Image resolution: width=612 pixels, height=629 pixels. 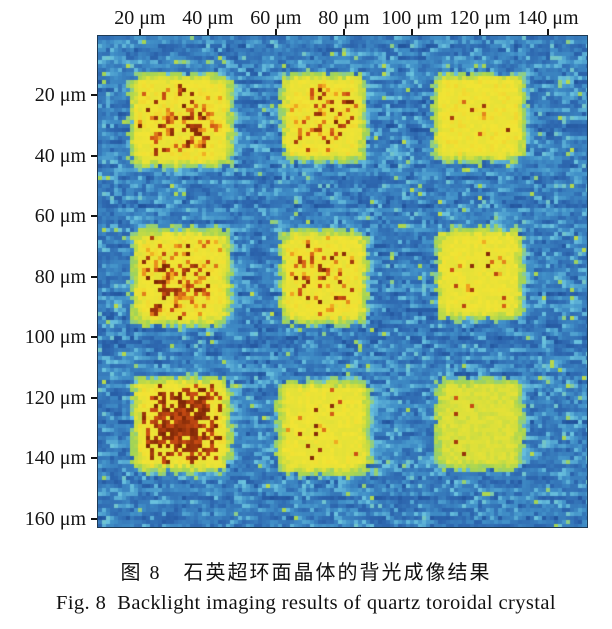 I want to click on y-tick-label: 80 μm, so click(x=60, y=276).